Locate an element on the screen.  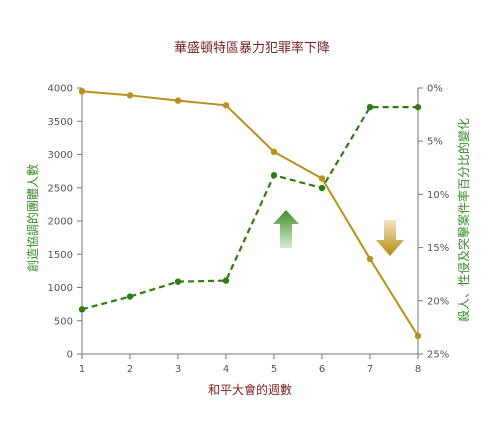
down-arrow-icon is located at coordinates (390, 238).